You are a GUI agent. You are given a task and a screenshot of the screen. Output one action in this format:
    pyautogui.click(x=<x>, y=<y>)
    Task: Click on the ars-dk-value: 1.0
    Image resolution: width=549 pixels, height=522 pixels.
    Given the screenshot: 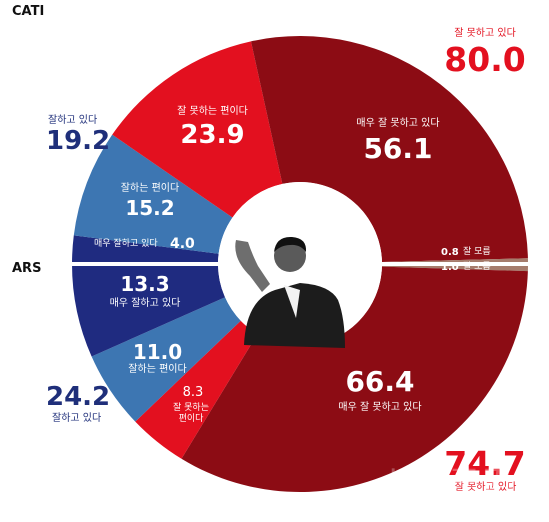 What is the action you would take?
    pyautogui.click(x=450, y=267)
    